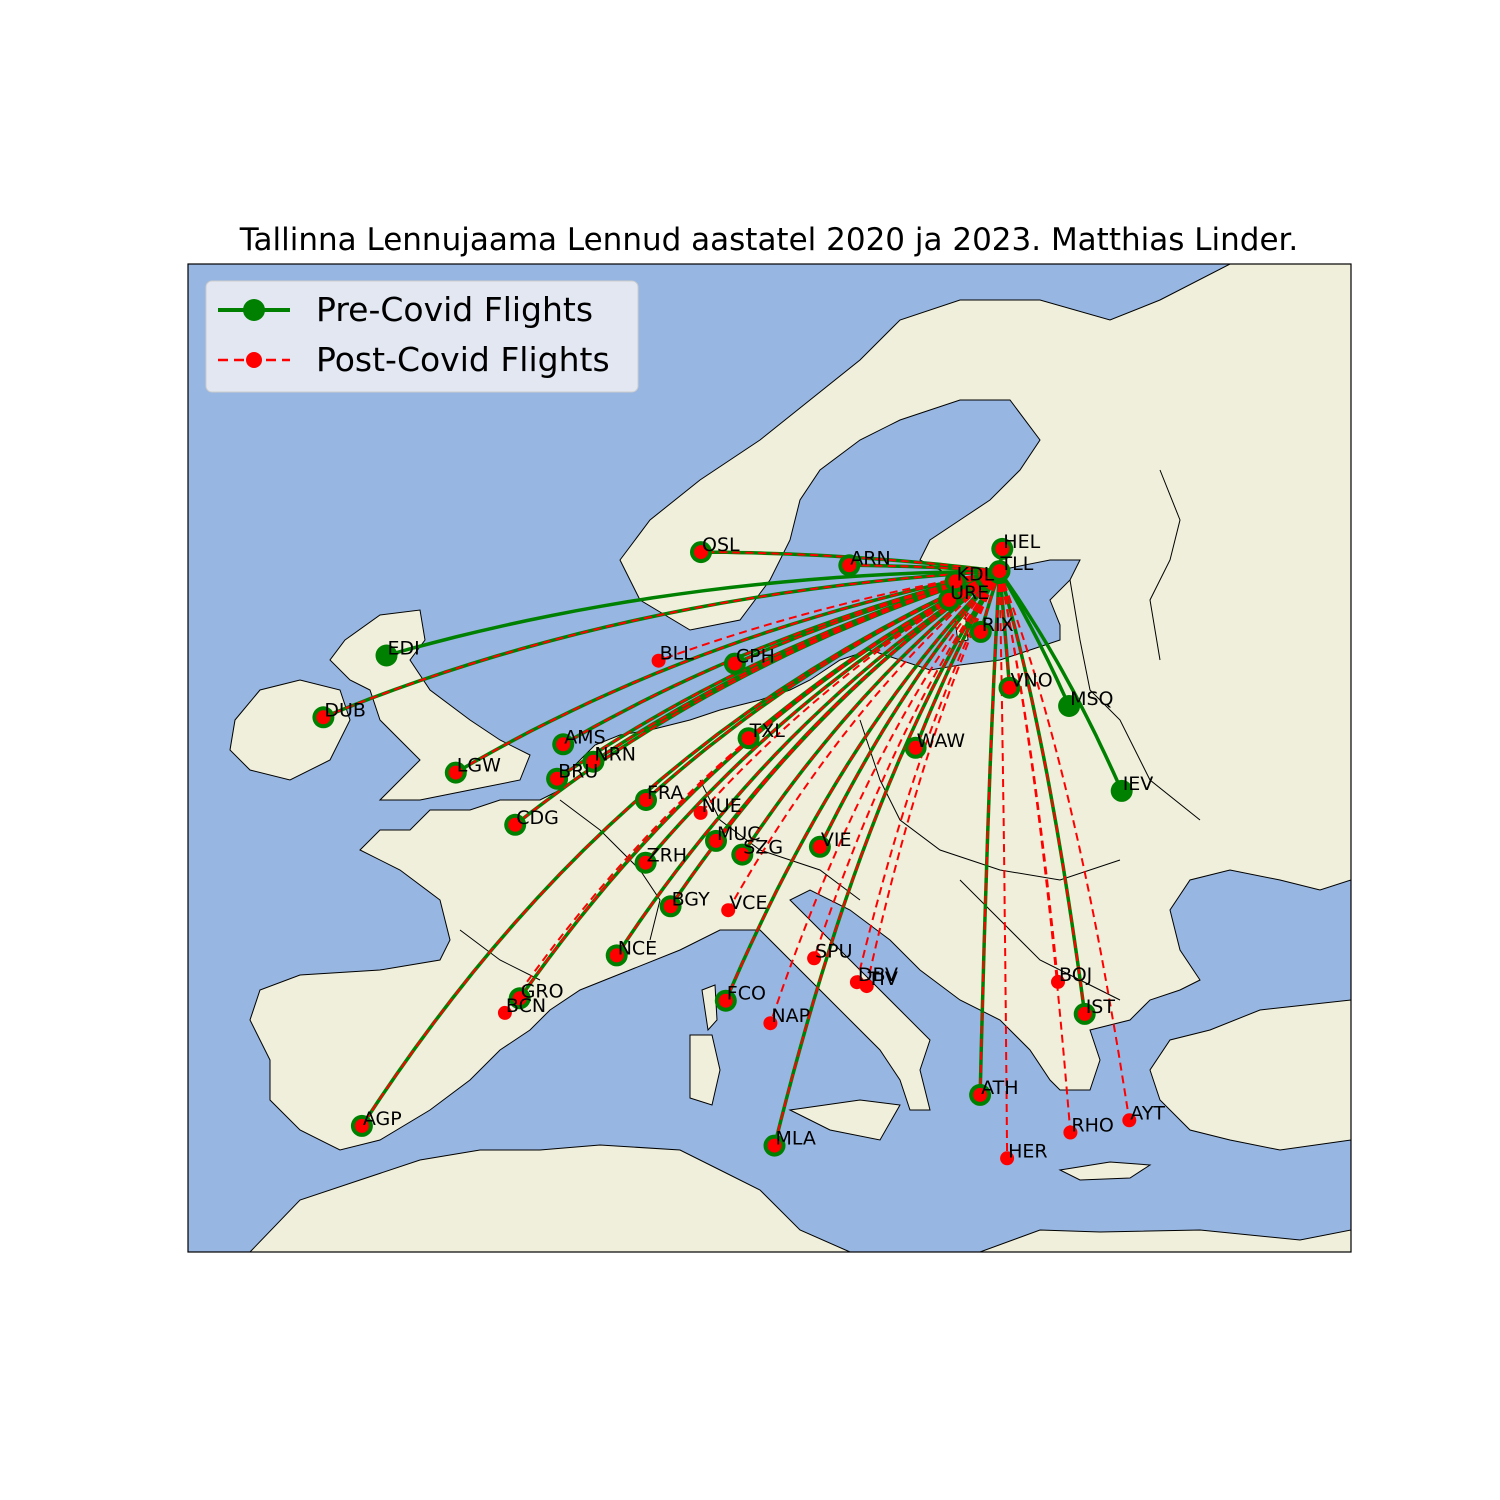 This screenshot has height=1500, width=1500. I want to click on airport-label-waw: WAW, so click(941, 741).